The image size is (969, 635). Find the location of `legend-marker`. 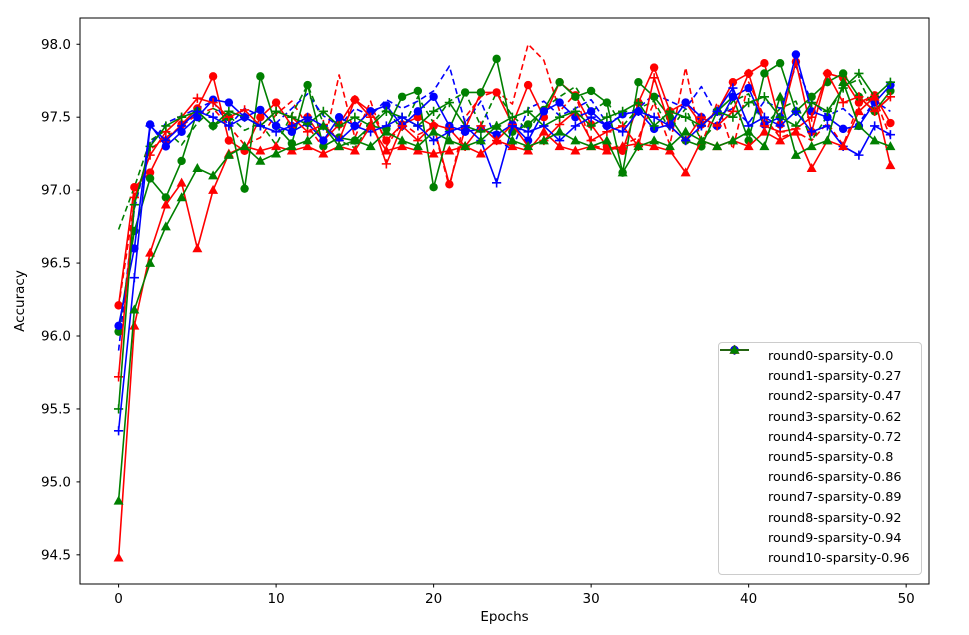

legend-marker is located at coordinates (734, 349).